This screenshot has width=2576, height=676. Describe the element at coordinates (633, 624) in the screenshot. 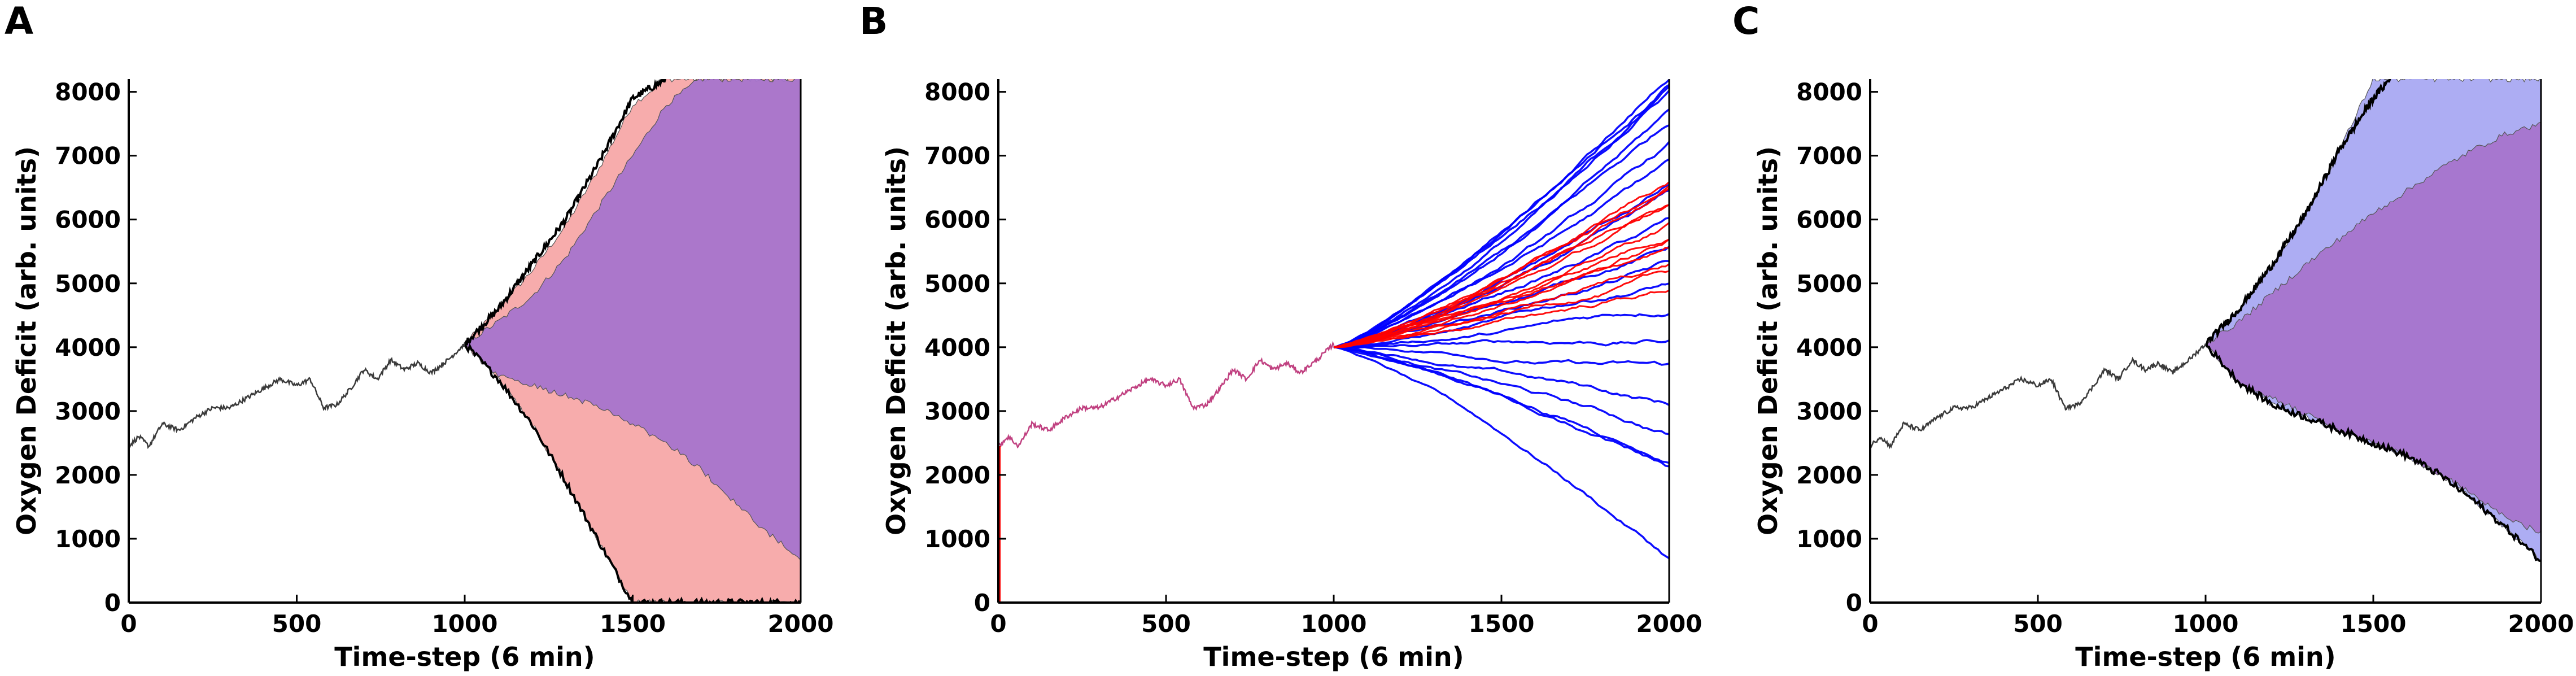

I see `x-tick-label-a-3: 1500` at that location.